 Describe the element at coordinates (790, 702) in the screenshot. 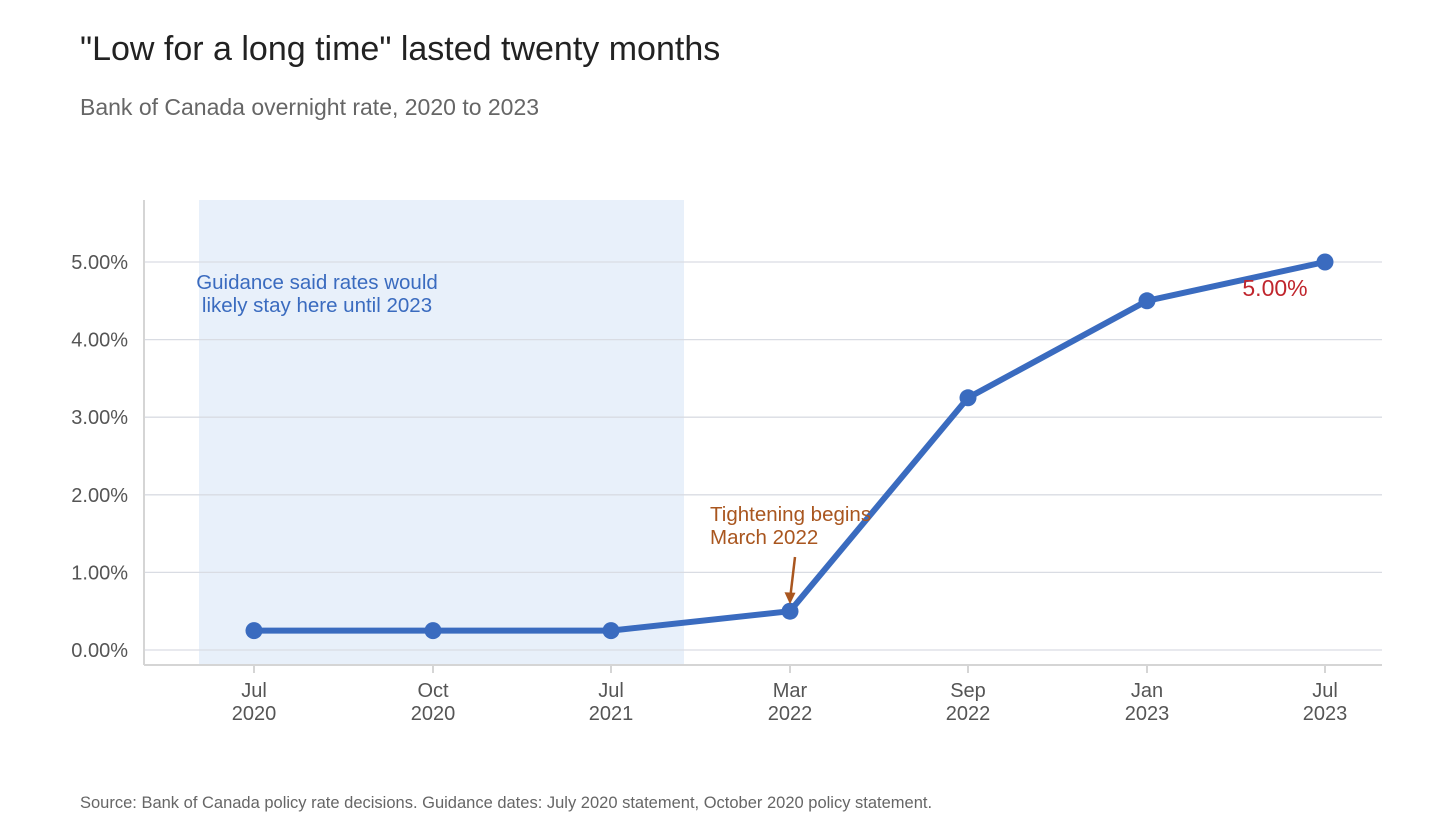

I see `x-tick-label: Mar 2022` at that location.